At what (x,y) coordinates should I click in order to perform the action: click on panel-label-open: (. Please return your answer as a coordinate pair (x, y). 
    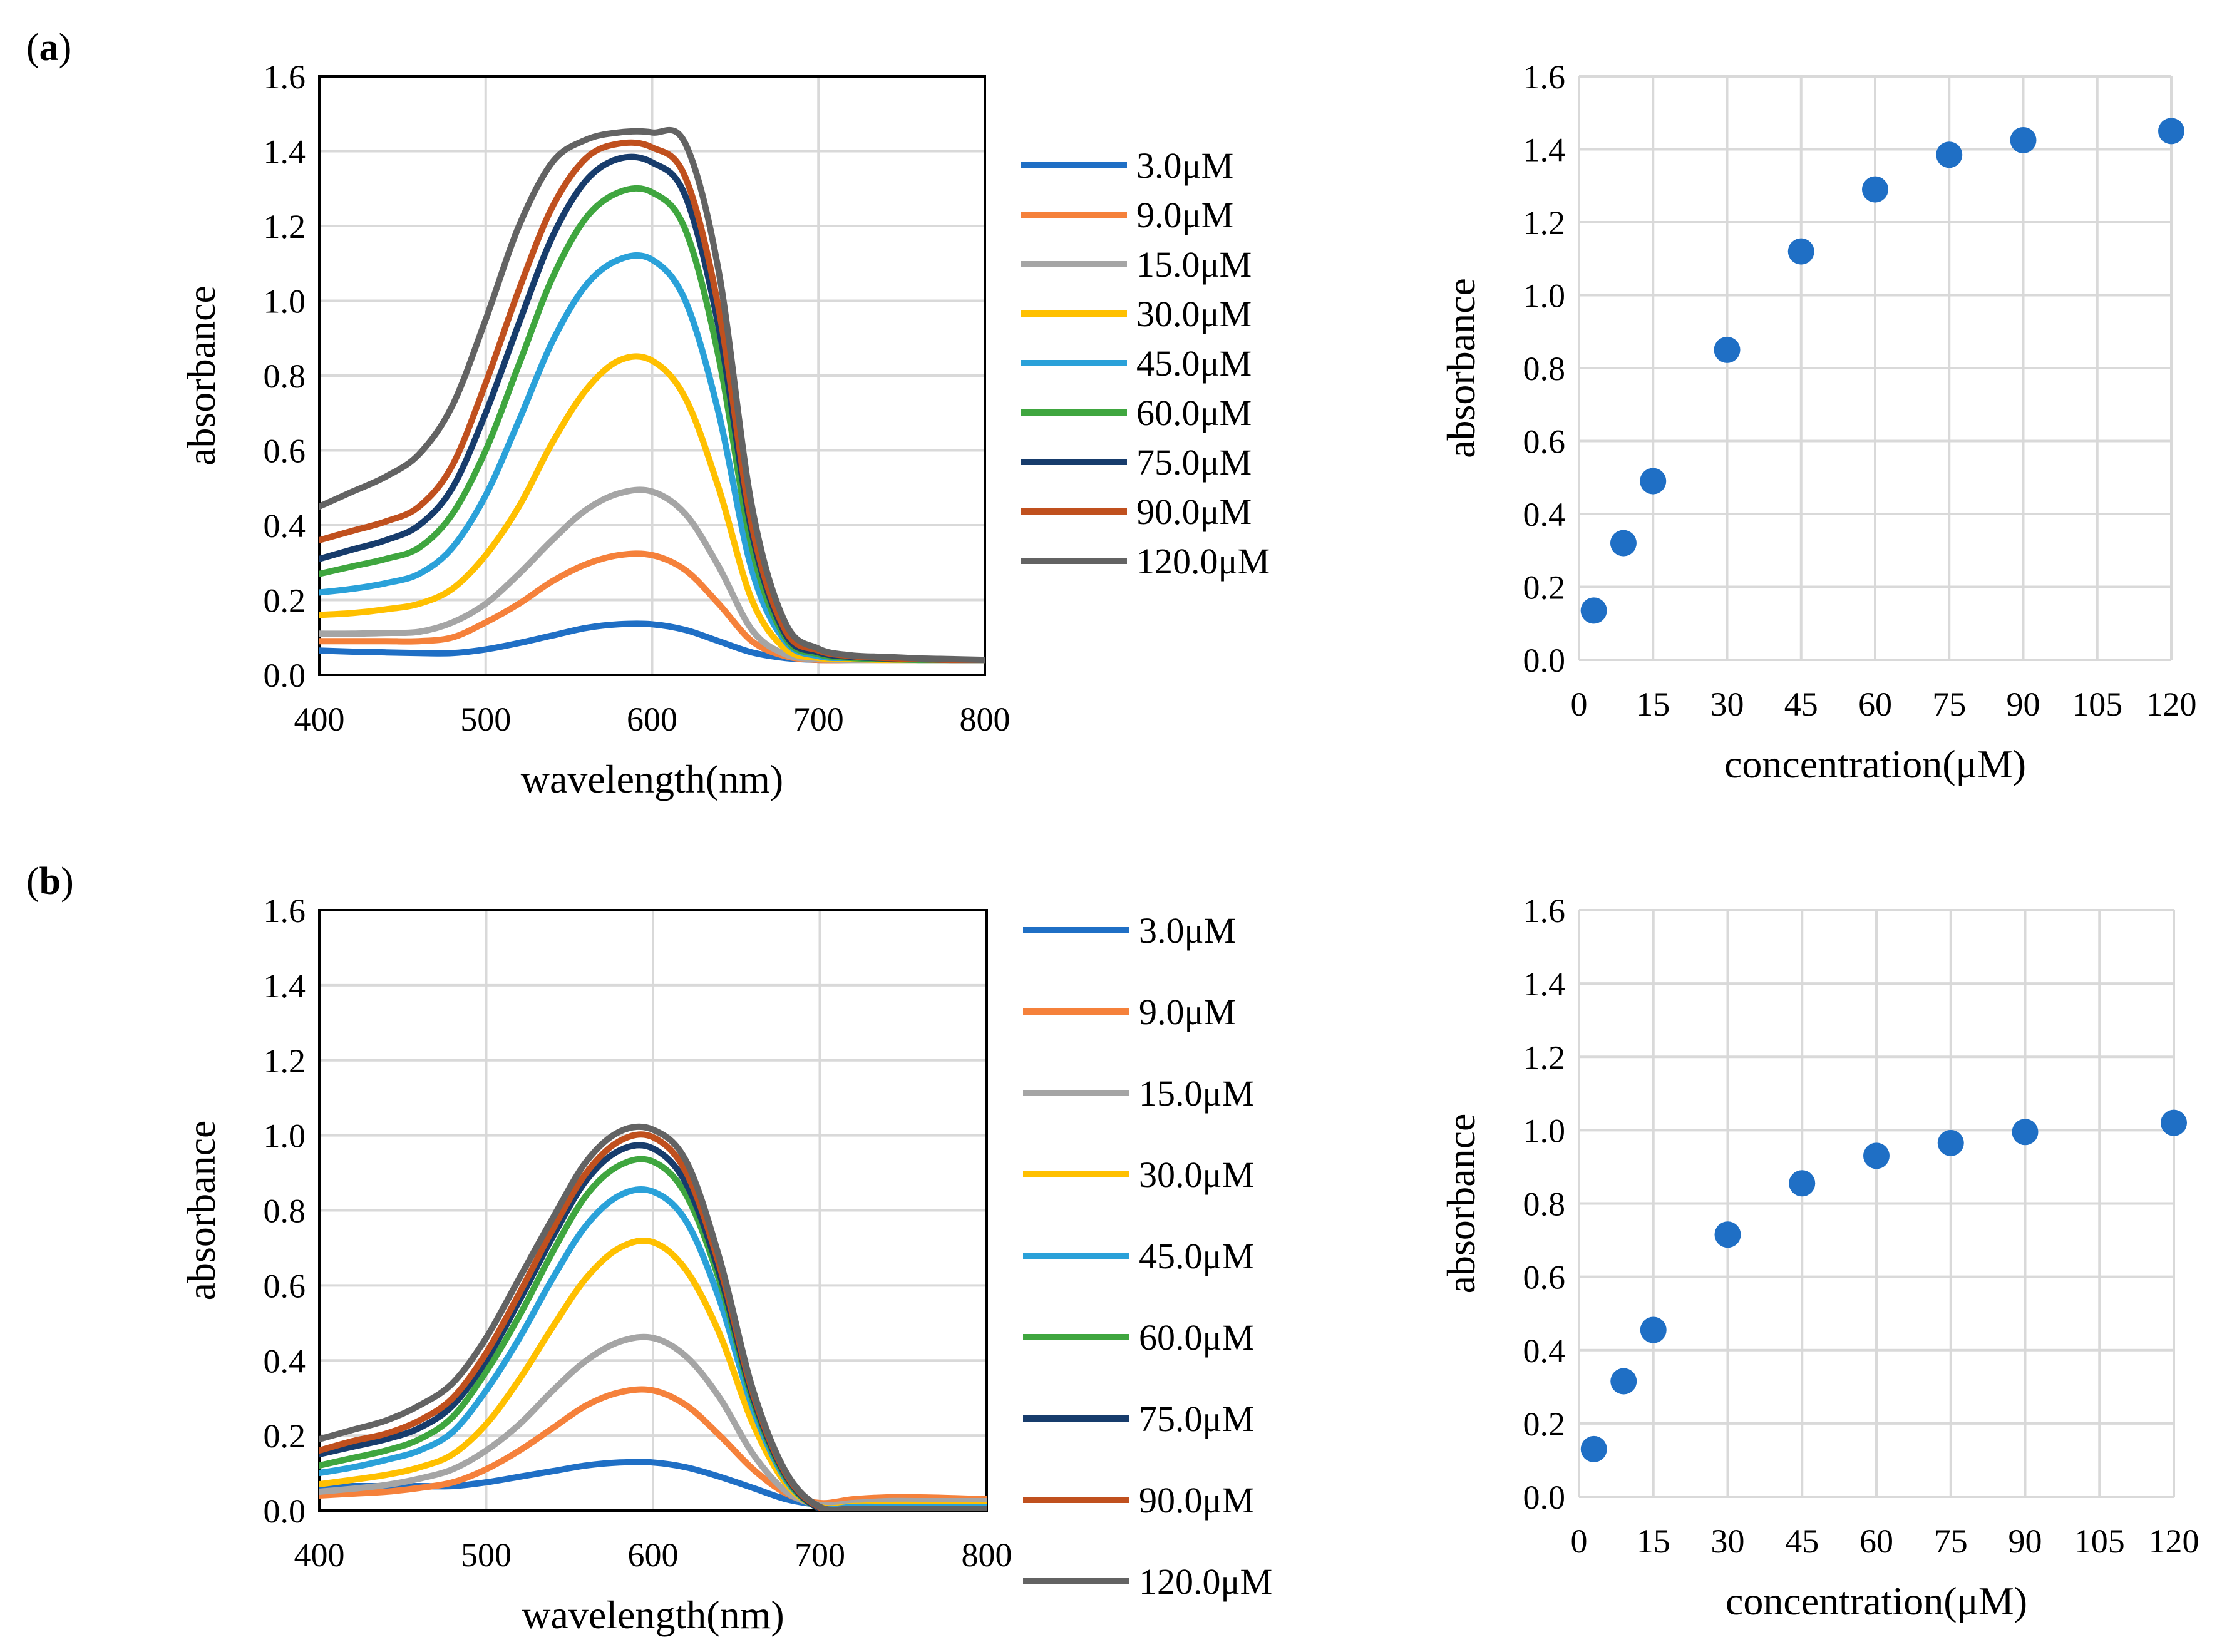
    Looking at the image, I should click on (32, 881).